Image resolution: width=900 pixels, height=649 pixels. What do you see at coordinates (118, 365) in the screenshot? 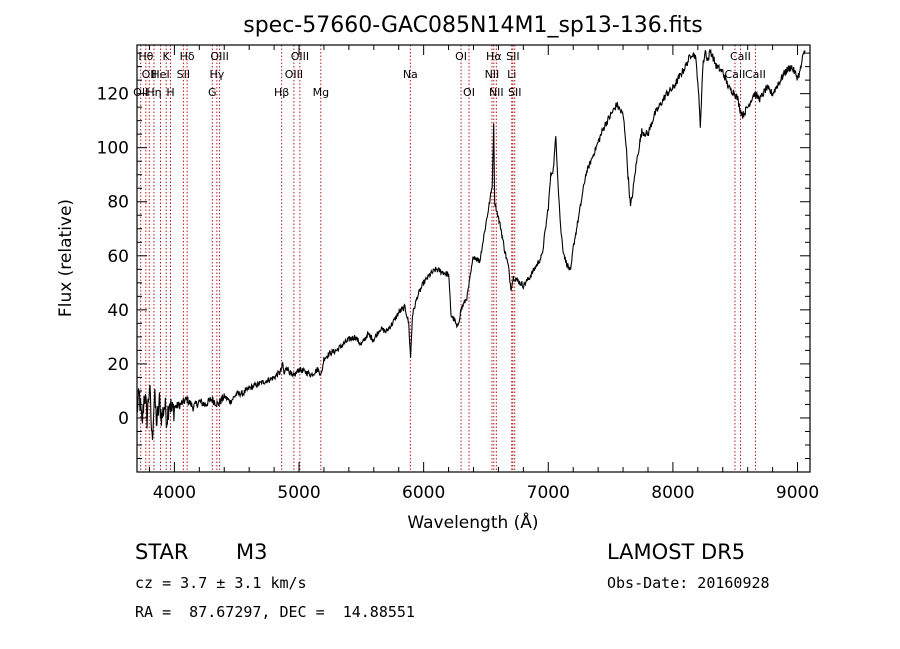
I see `y-tick-label: 20` at bounding box center [118, 365].